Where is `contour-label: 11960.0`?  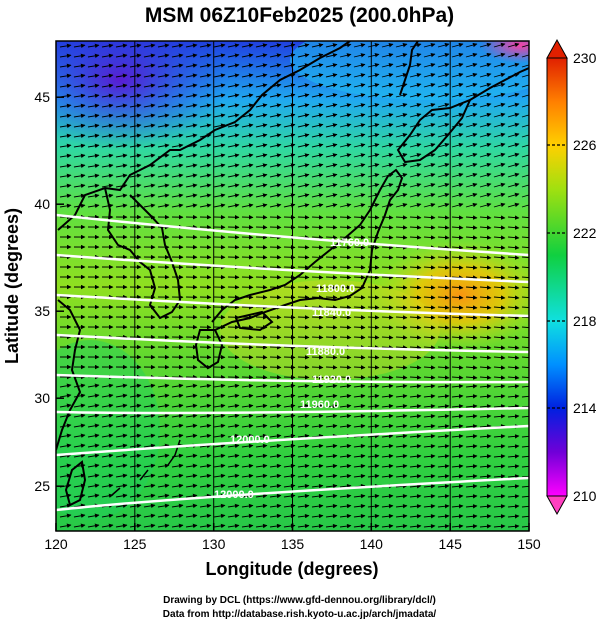 contour-label: 11960.0 is located at coordinates (319, 405).